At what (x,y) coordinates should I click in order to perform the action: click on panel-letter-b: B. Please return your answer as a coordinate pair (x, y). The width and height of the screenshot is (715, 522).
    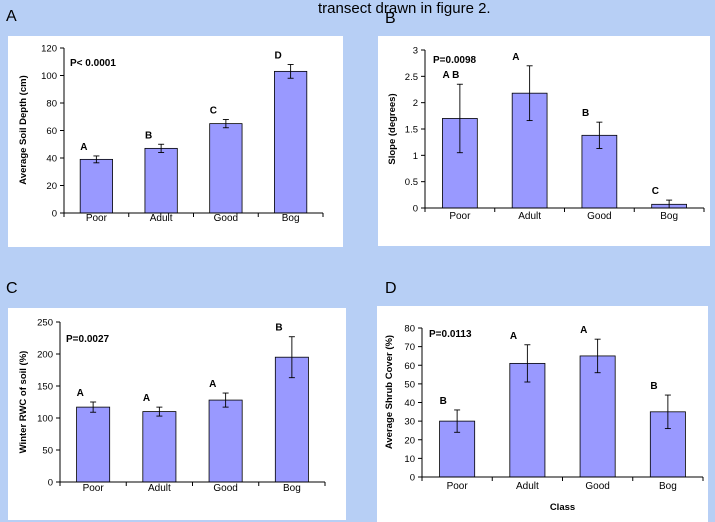
    Looking at the image, I should click on (390, 18).